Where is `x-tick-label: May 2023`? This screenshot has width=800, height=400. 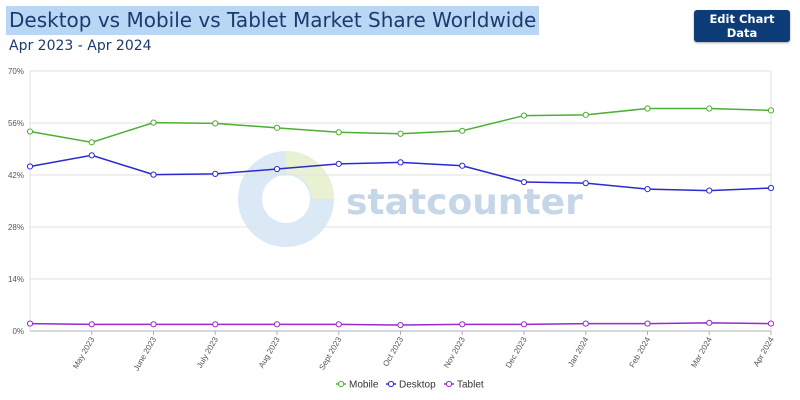
x-tick-label: May 2023 is located at coordinates (84, 352).